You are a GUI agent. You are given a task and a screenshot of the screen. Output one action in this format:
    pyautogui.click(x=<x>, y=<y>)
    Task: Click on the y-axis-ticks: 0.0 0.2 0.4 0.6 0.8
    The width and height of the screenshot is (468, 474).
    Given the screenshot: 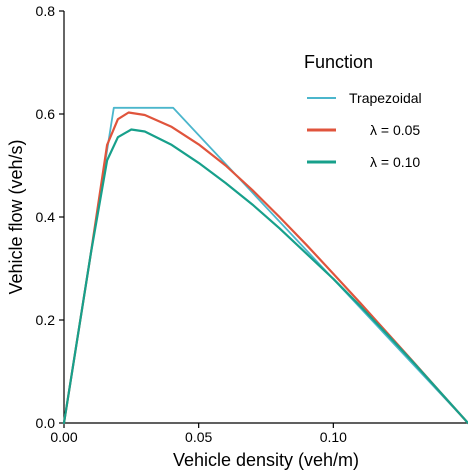 What is the action you would take?
    pyautogui.click(x=50, y=217)
    